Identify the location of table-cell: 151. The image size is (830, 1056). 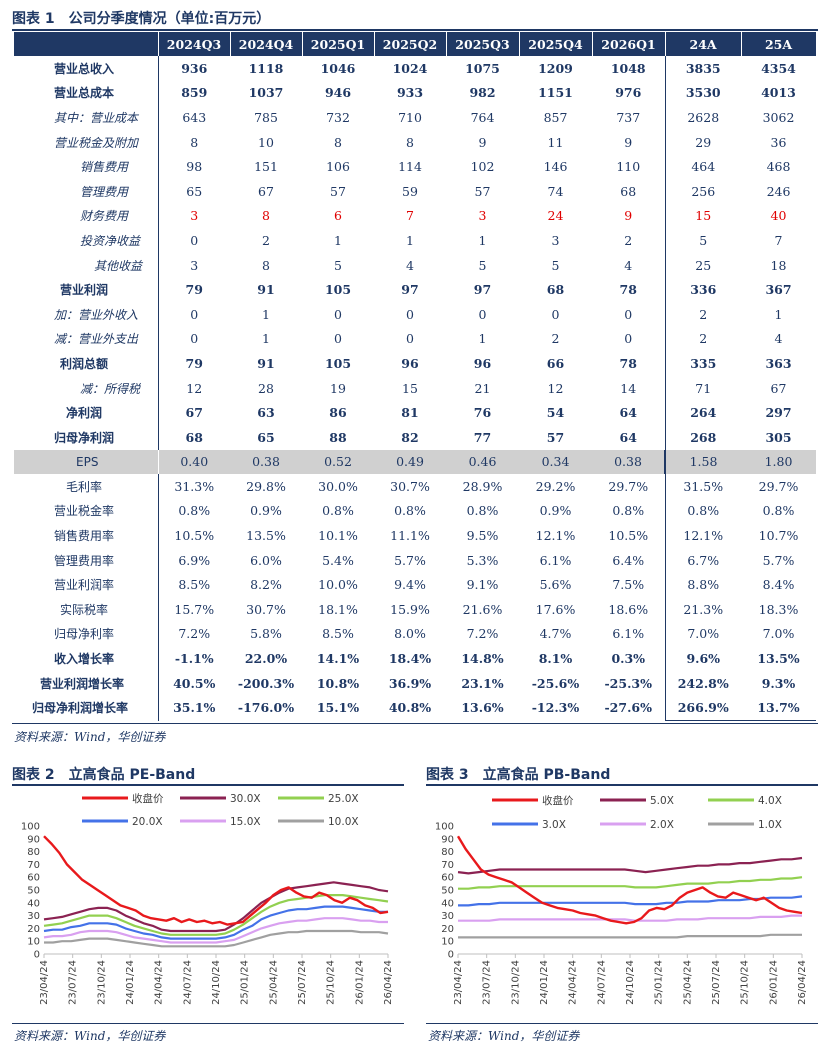
(266, 167).